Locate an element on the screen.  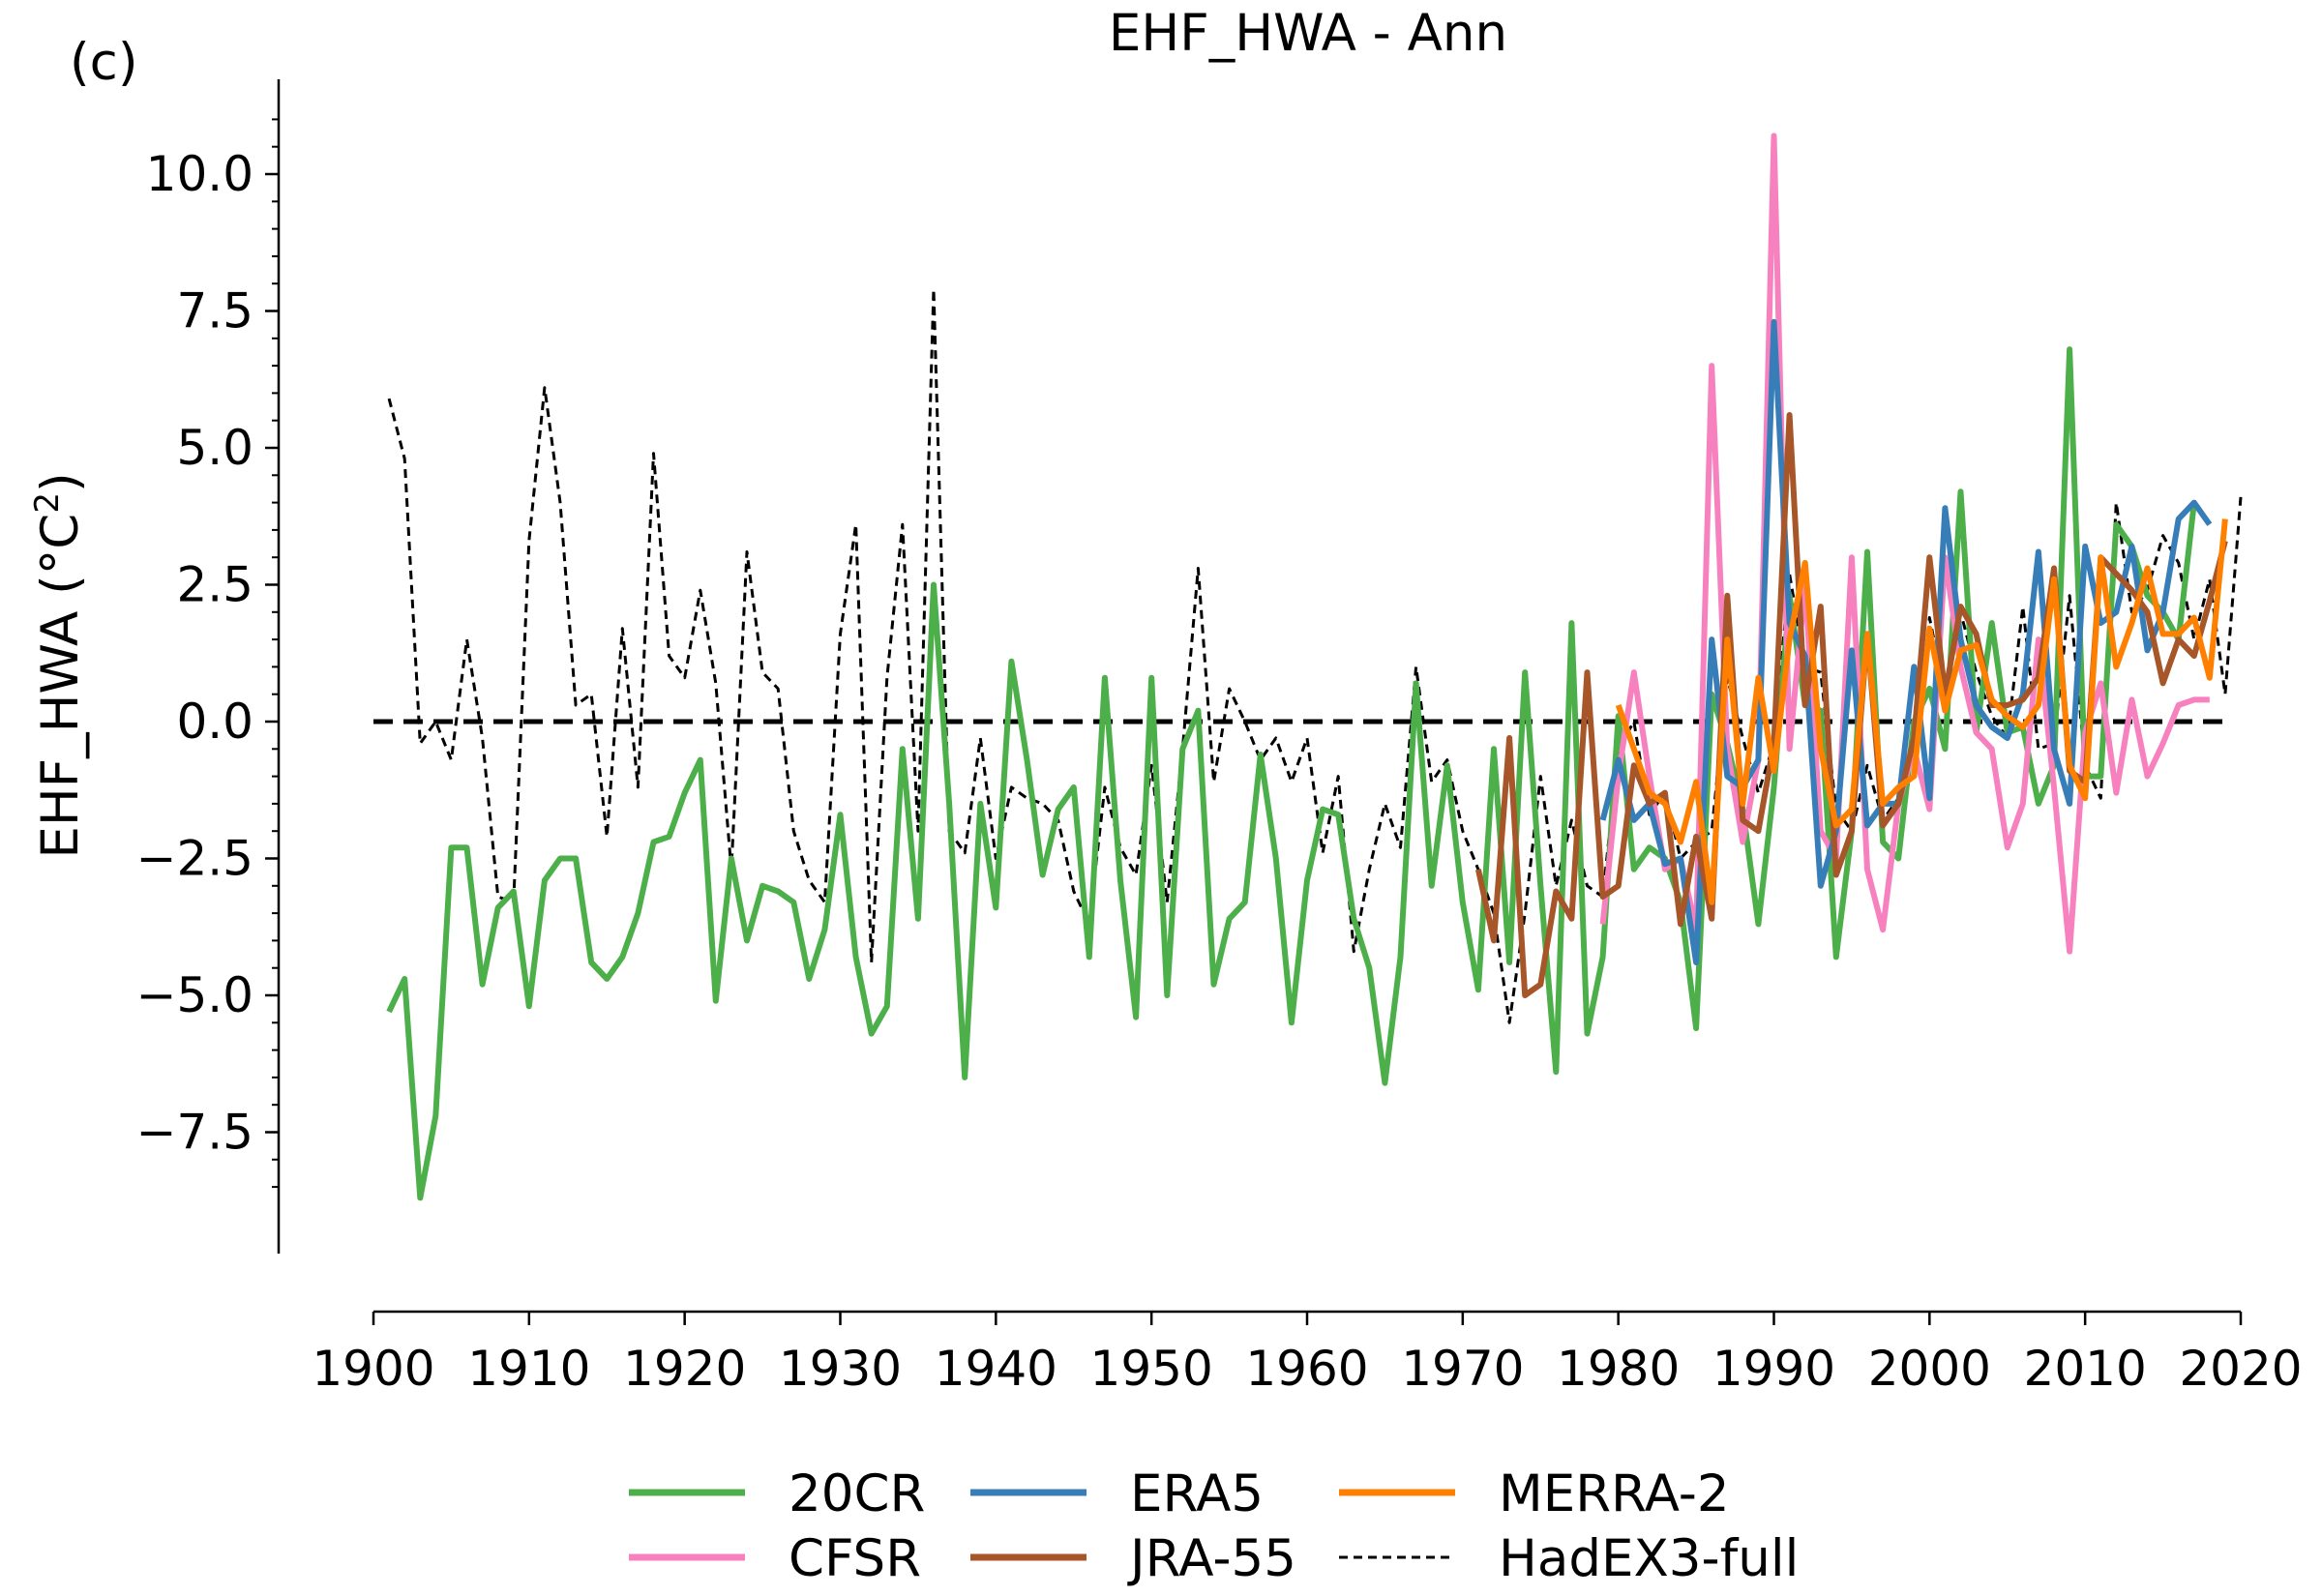
y-tick-label: 0.0 is located at coordinates (214, 722).